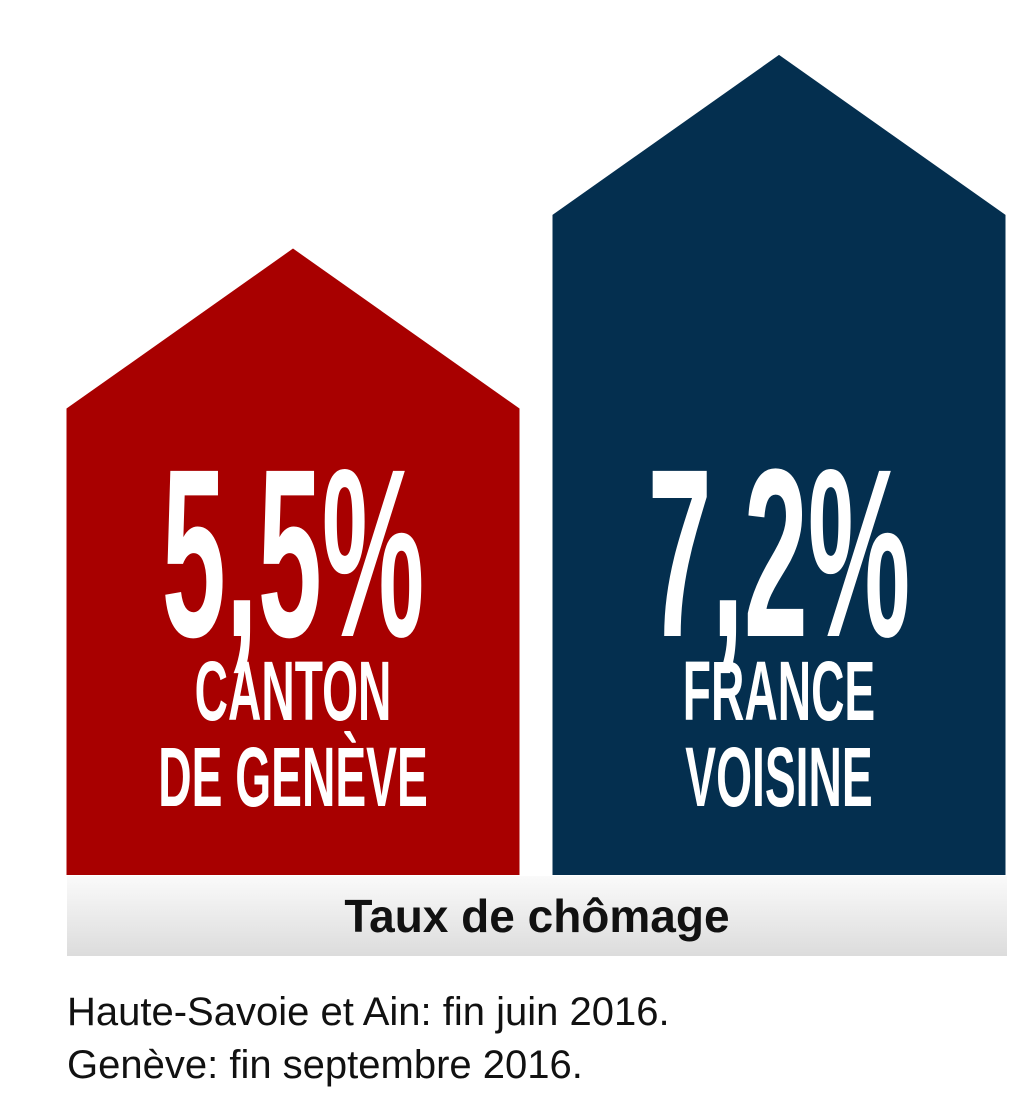  Describe the element at coordinates (779, 553) in the screenshot. I see `value-label: 7,2%` at that location.